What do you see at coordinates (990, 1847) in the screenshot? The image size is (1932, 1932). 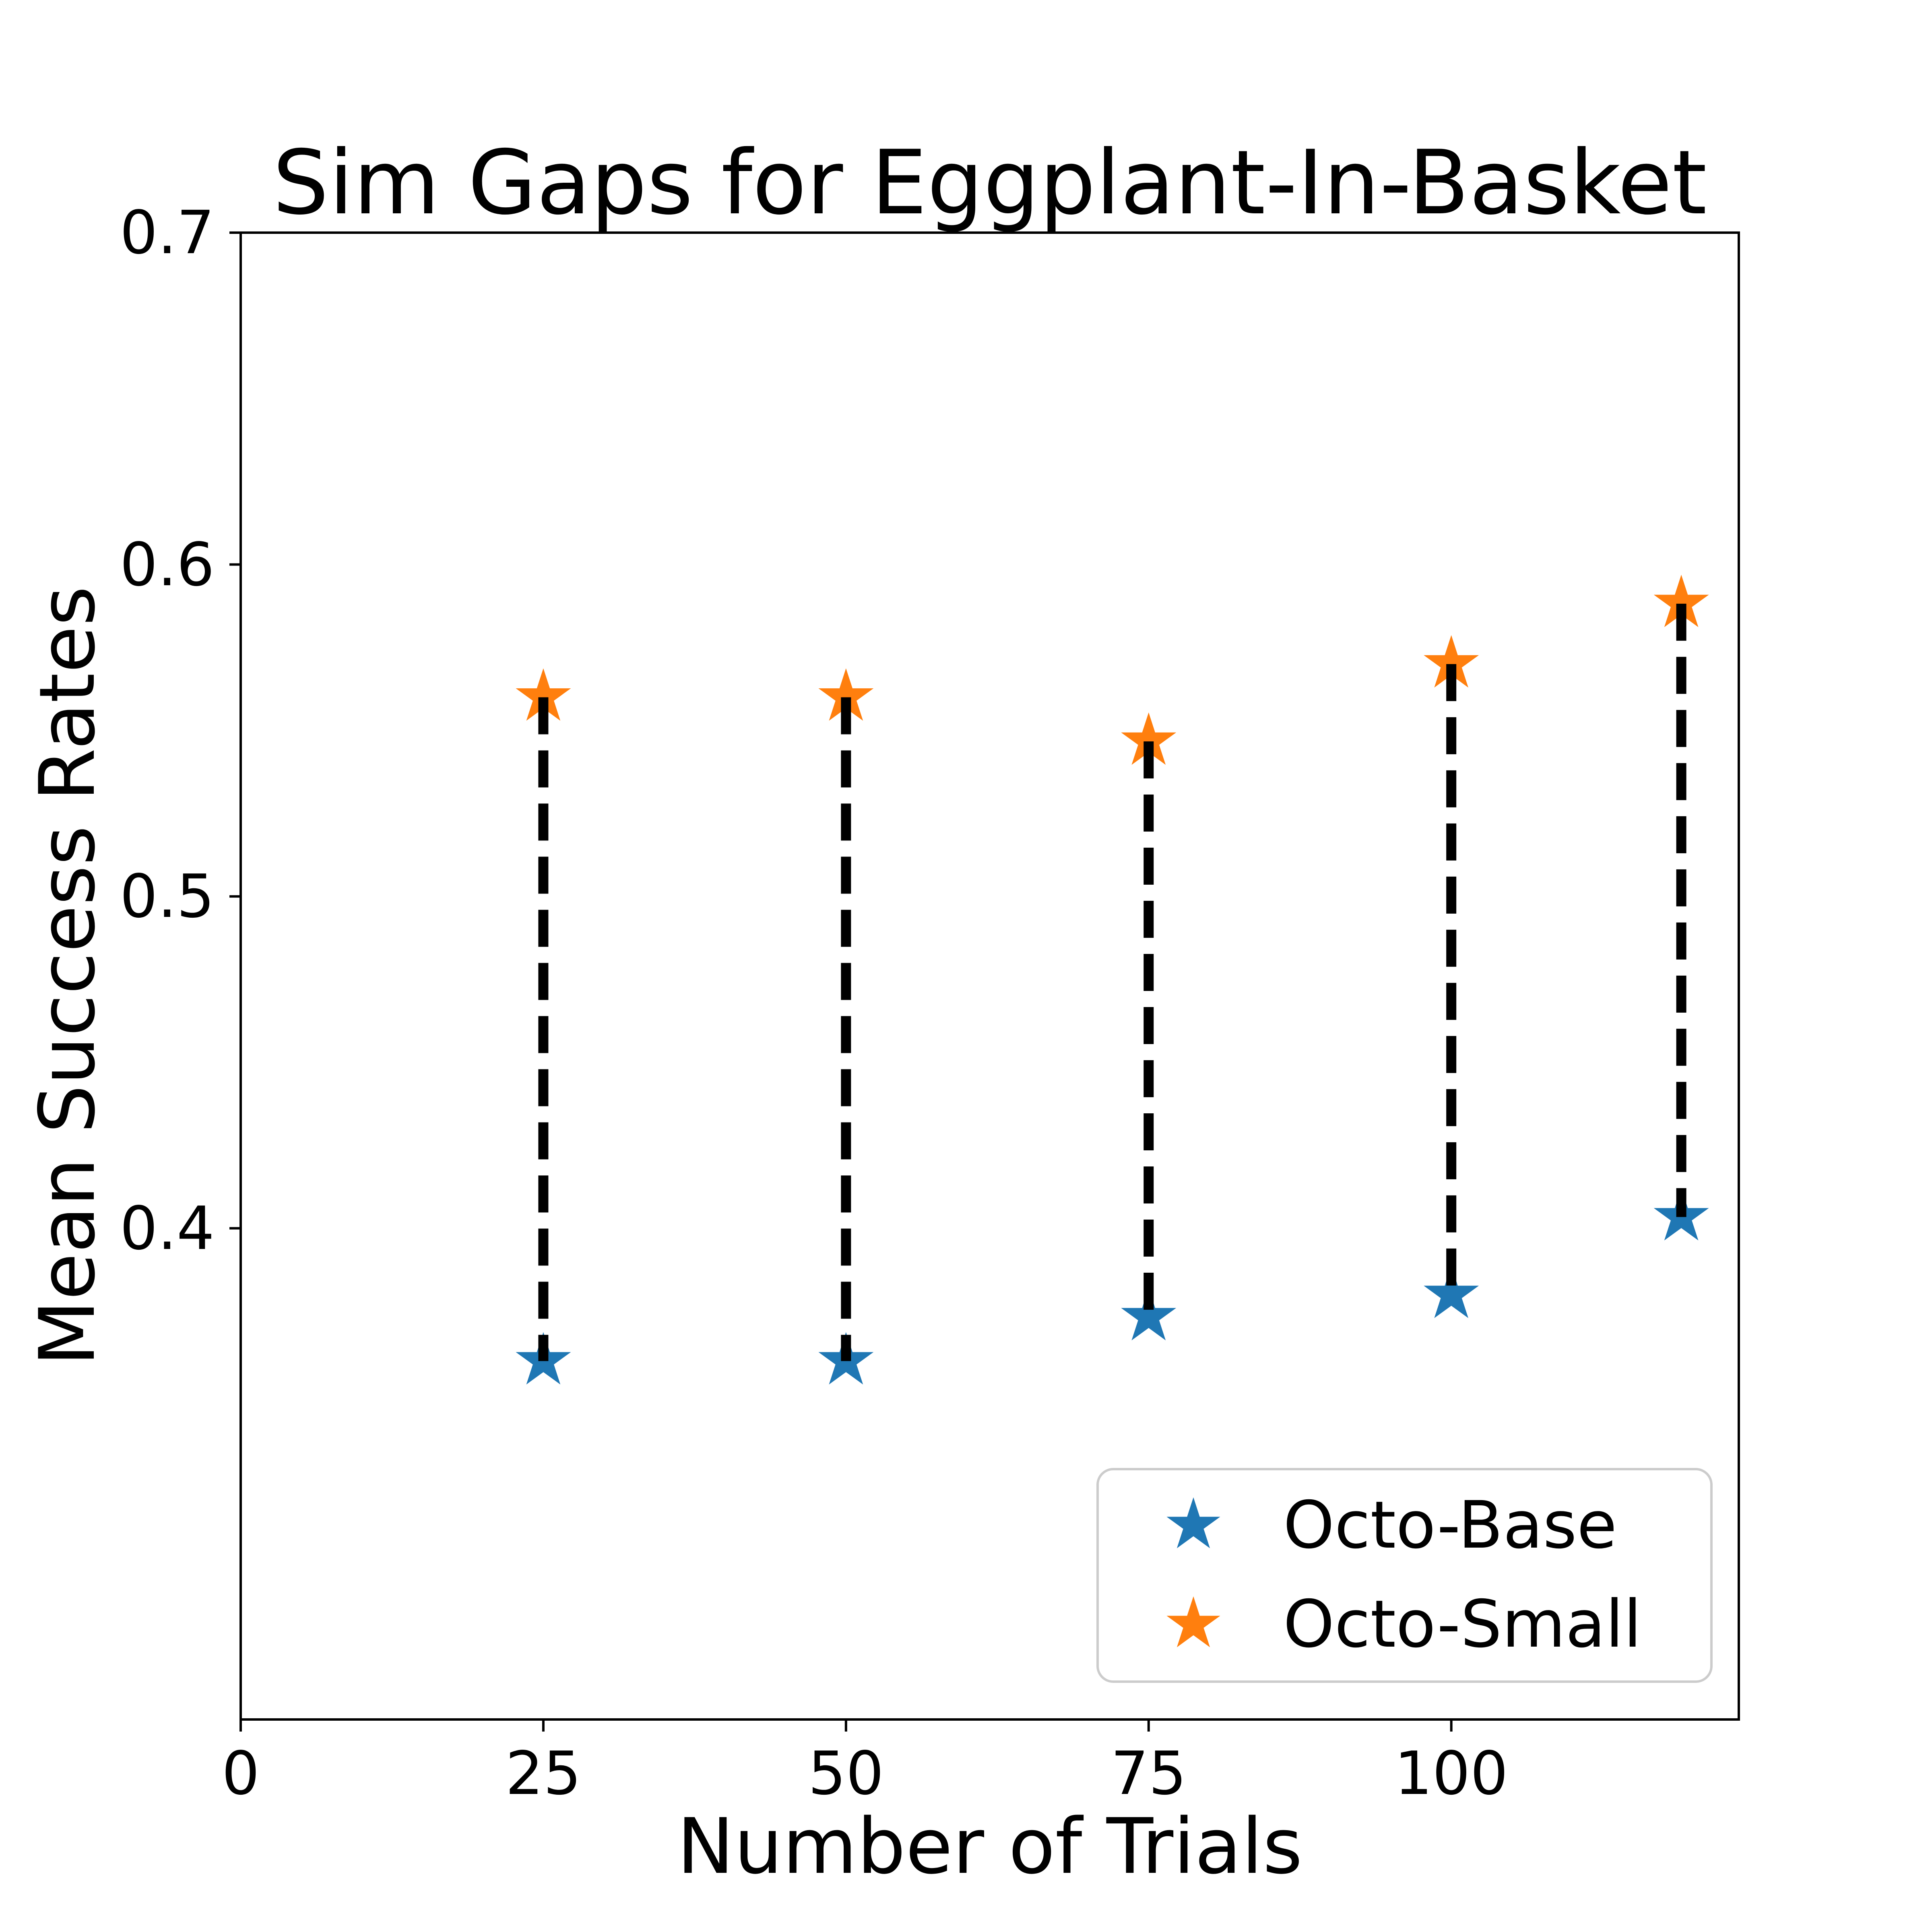 I see `x-axis-label: Number of Trials` at bounding box center [990, 1847].